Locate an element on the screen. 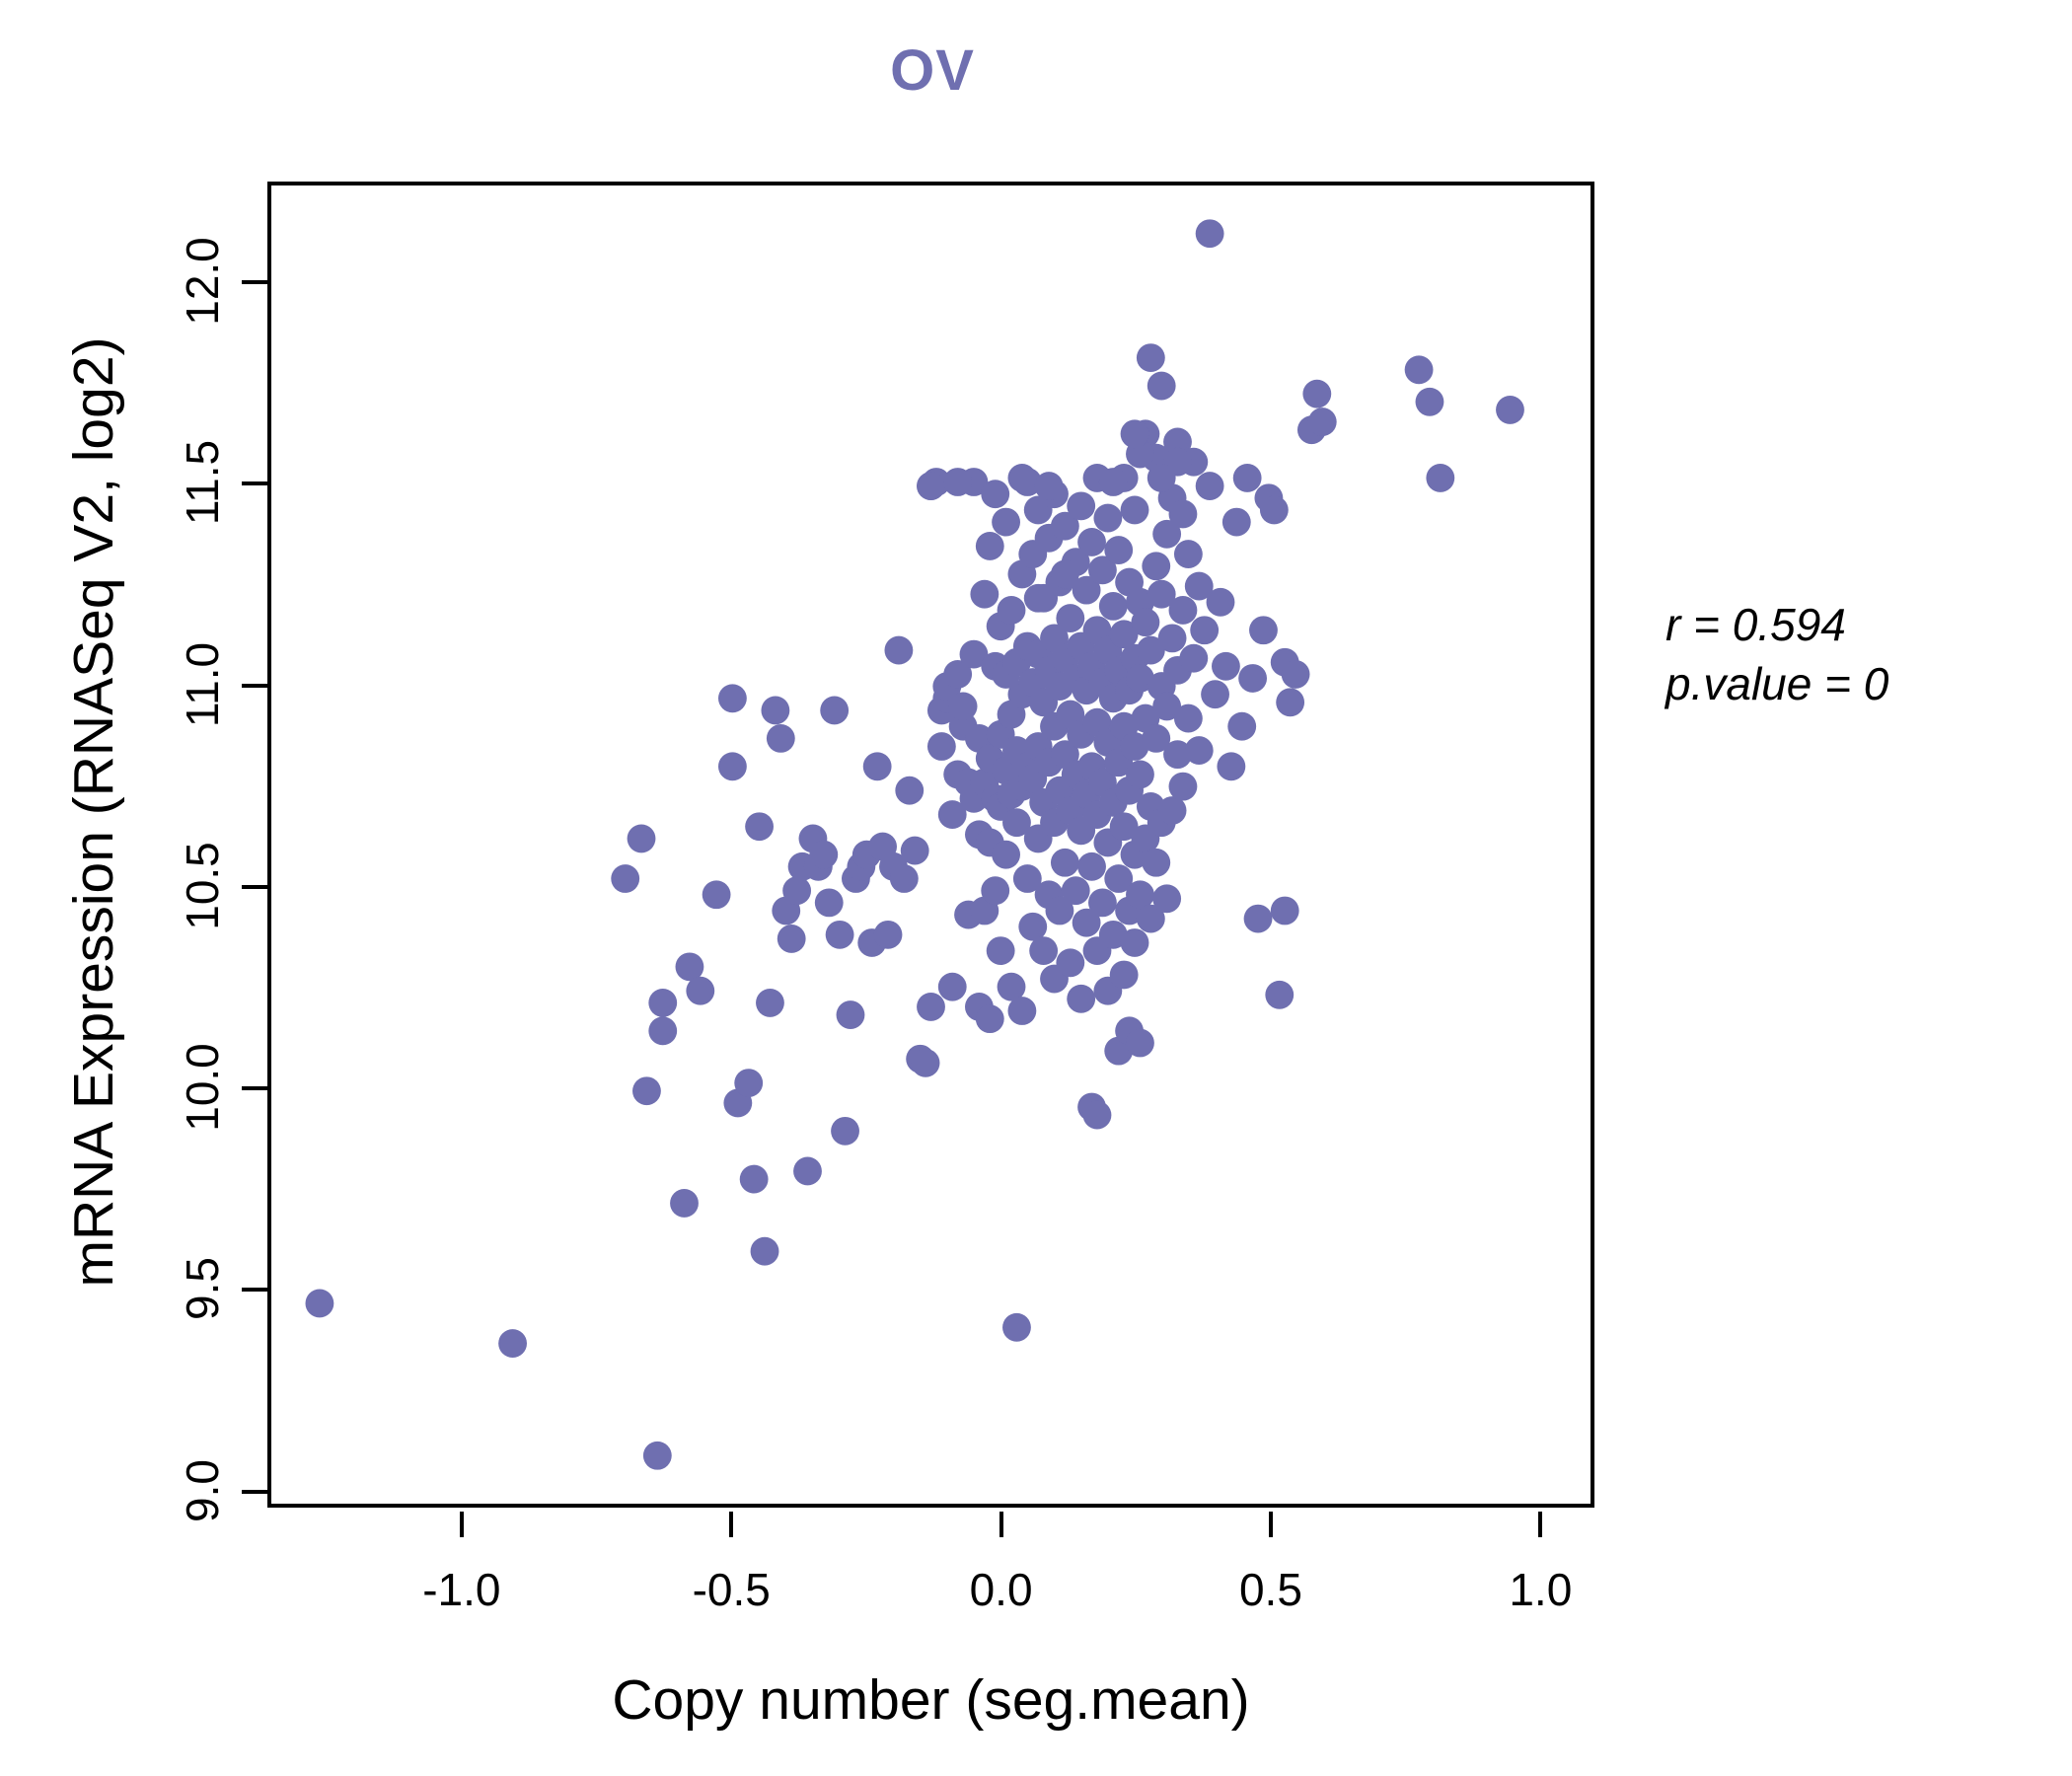 The image size is (2072, 1776). y-tick-label: 12.0 is located at coordinates (203, 281).